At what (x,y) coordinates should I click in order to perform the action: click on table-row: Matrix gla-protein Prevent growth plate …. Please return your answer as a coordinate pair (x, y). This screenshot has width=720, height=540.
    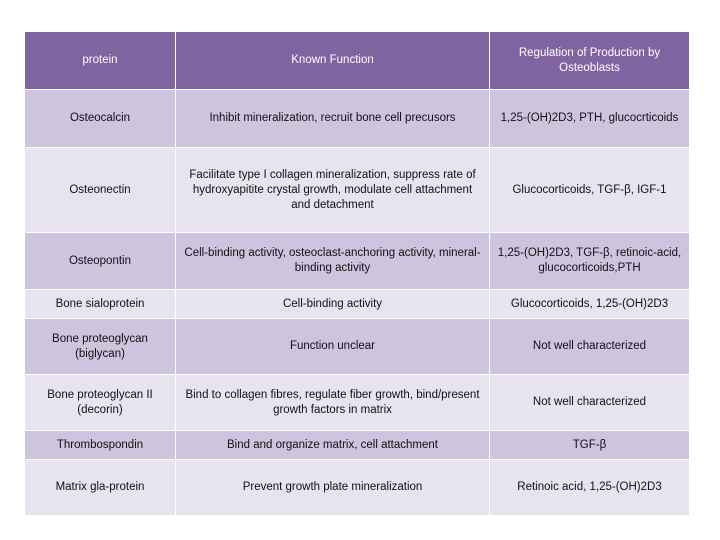
    Looking at the image, I should click on (357, 487).